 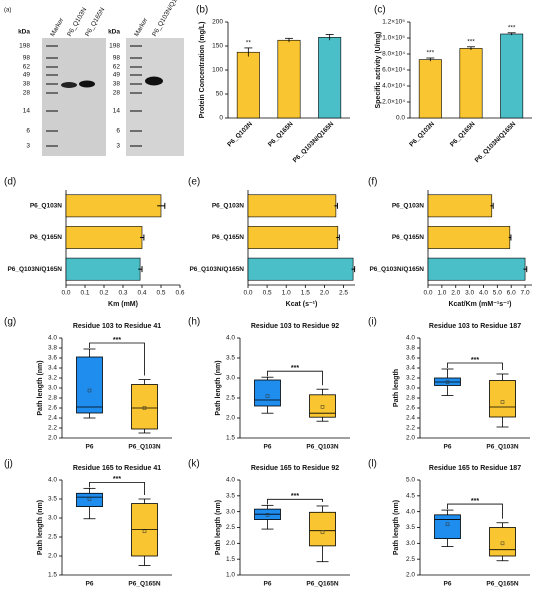 What do you see at coordinates (220, 94) in the screenshot?
I see `y-tick-label: 50` at bounding box center [220, 94].